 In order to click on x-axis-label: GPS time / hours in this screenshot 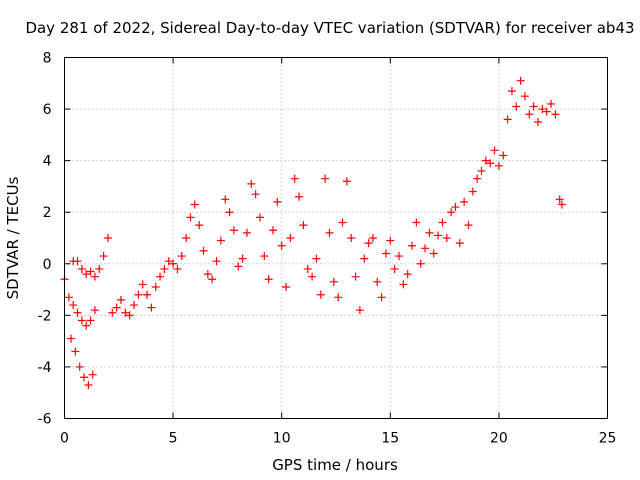, I will do `click(335, 465)`.